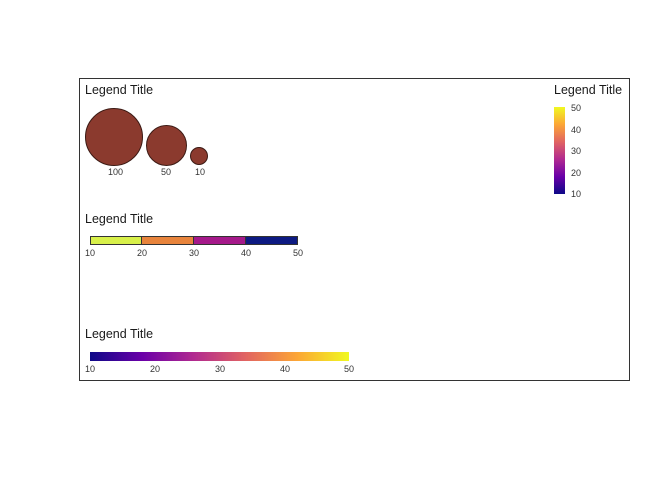  I want to click on horizontal-colorbar, so click(219, 356).